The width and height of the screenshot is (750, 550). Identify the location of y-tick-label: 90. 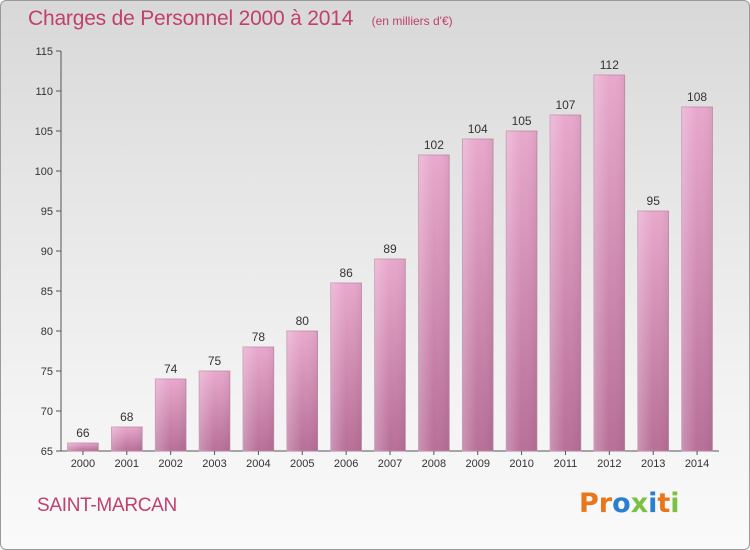
(47, 252).